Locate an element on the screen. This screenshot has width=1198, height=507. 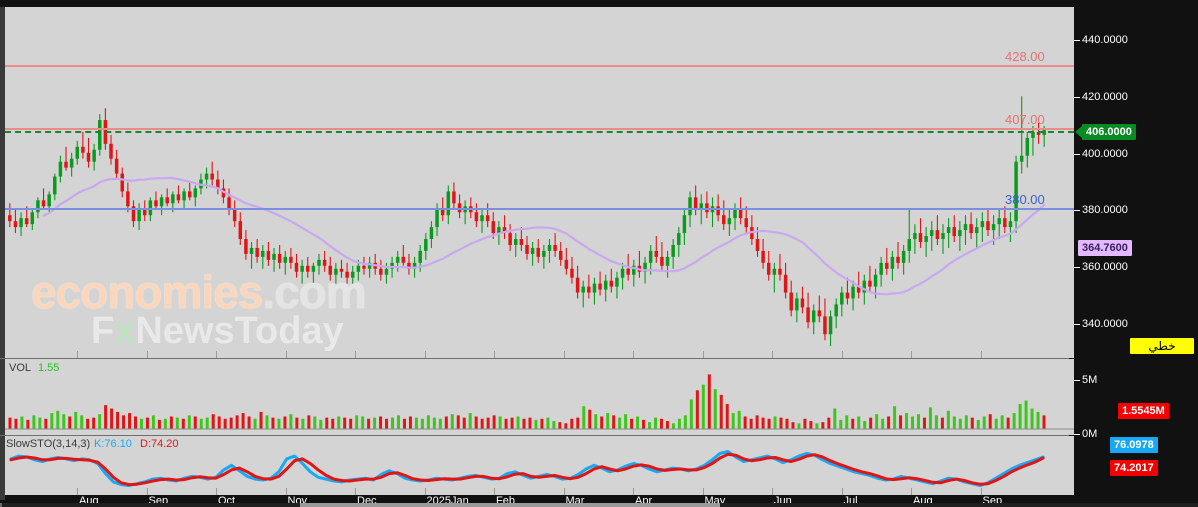
moving-average-tag: 364.7600 is located at coordinates (1105, 248).